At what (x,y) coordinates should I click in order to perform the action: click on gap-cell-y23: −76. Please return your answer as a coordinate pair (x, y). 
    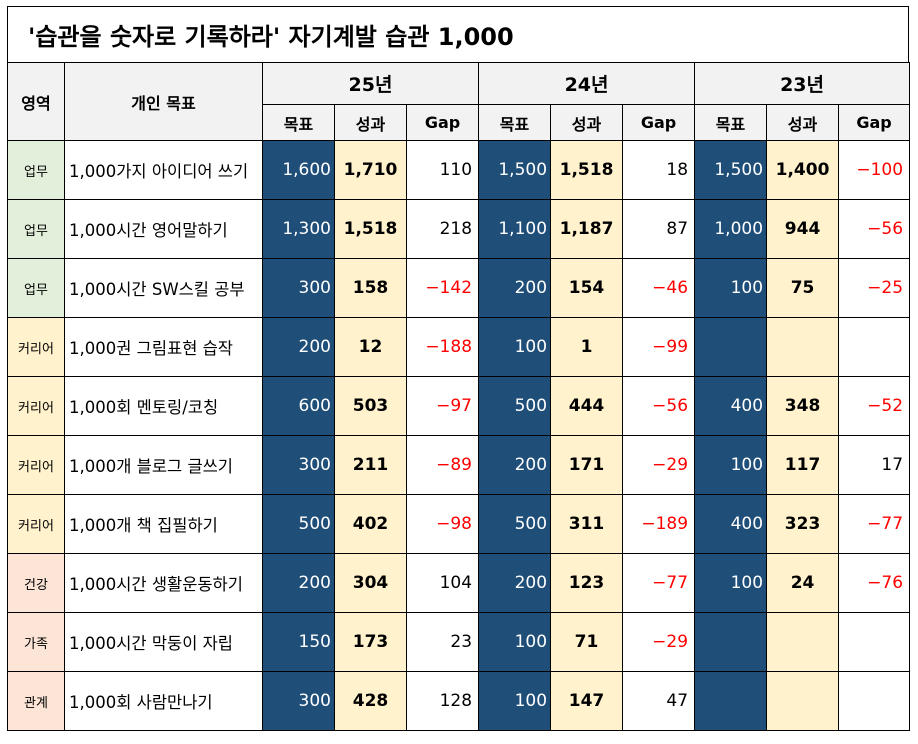
    Looking at the image, I should click on (874, 583).